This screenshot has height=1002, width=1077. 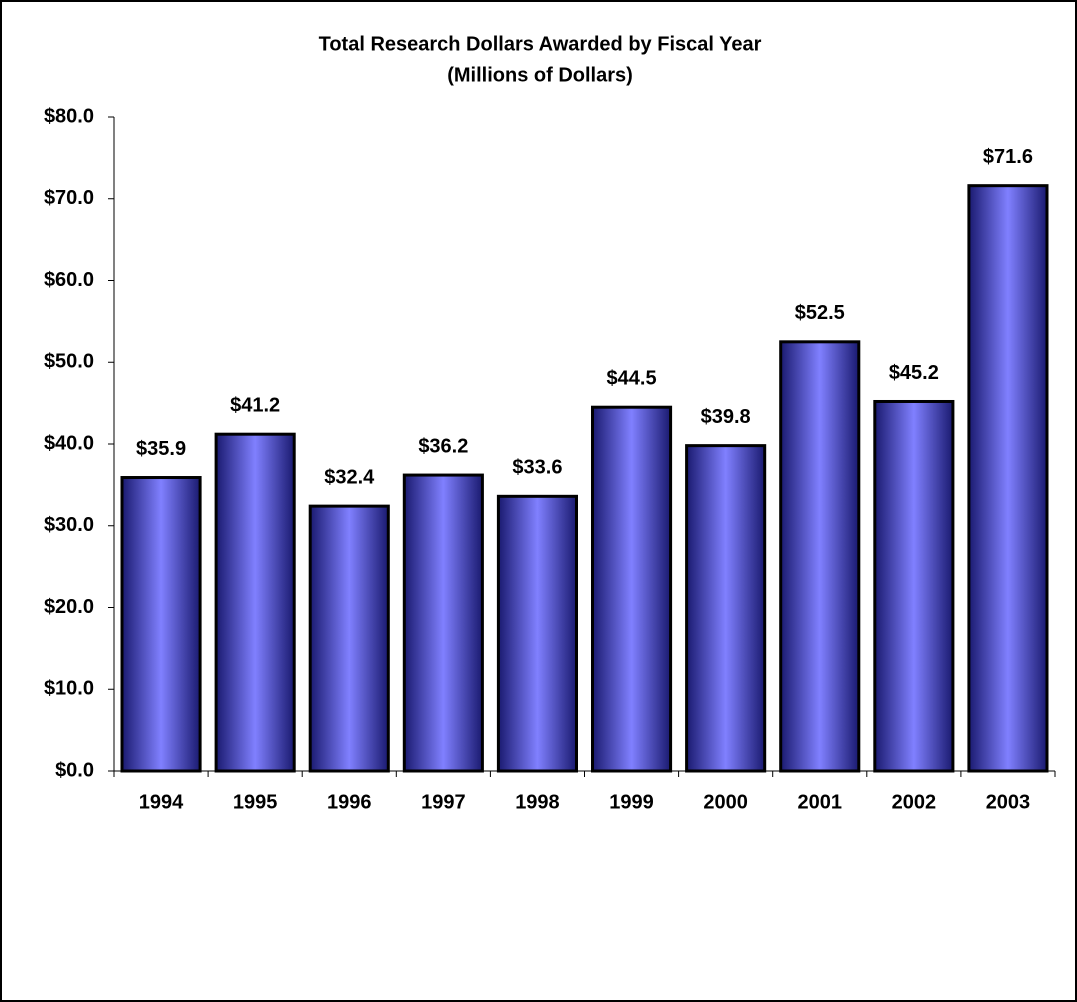 I want to click on x-tick-label: 1996, so click(x=349, y=802).